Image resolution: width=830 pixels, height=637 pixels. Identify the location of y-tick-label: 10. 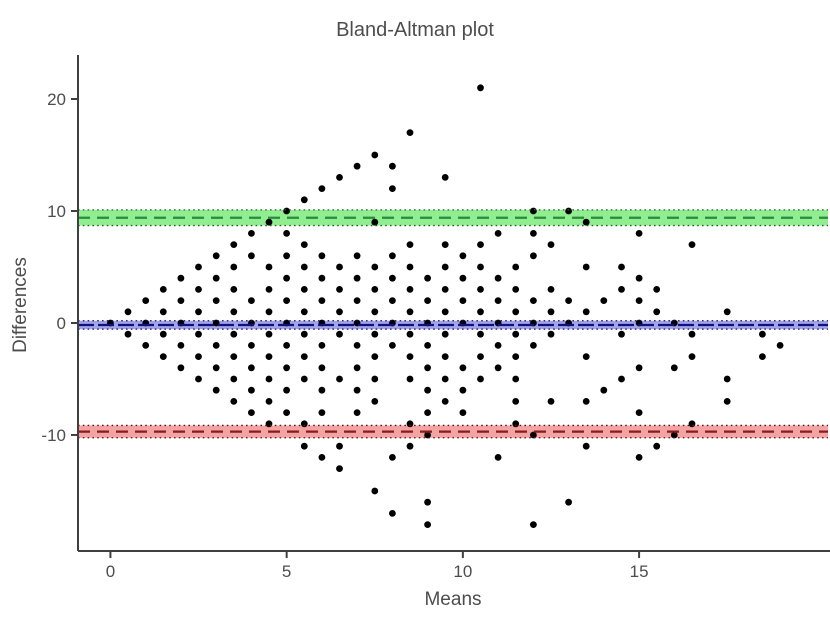
(56, 211).